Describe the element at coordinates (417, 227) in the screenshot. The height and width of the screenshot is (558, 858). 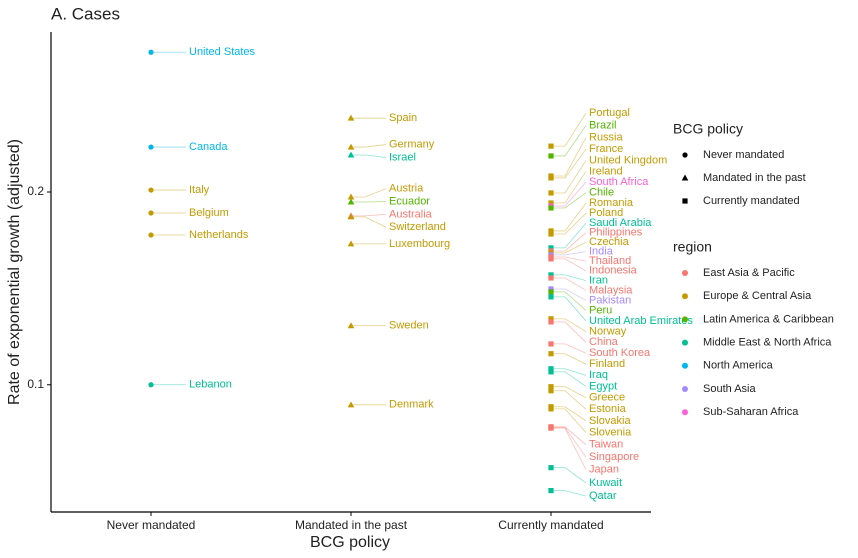
I see `point-label: Switzerland` at that location.